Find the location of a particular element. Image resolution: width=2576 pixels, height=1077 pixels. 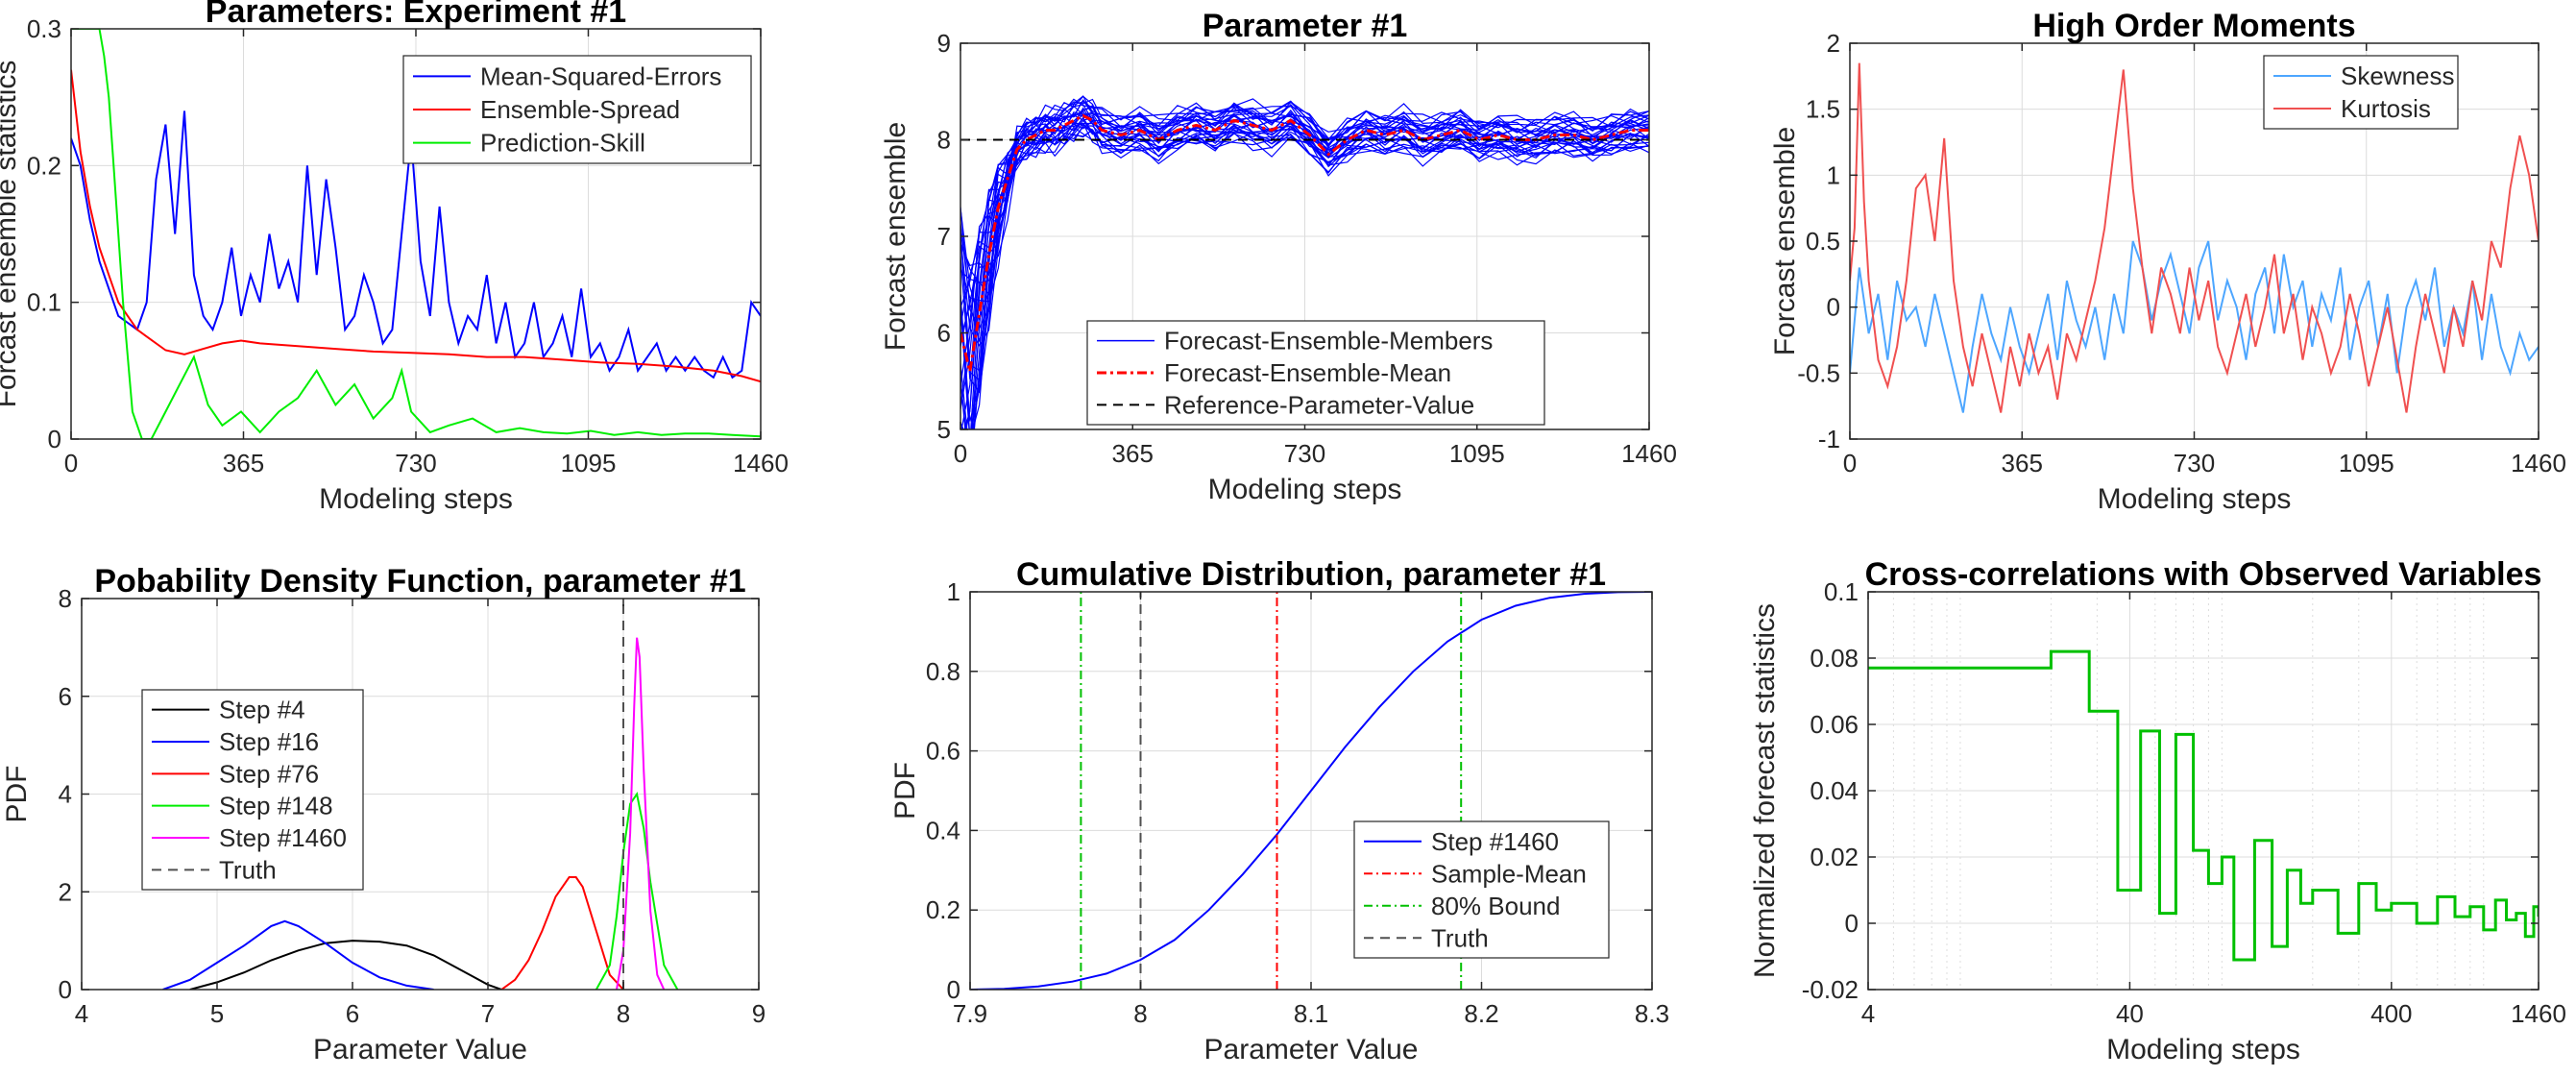

x-tick-label: 8.2 is located at coordinates (1481, 1013).